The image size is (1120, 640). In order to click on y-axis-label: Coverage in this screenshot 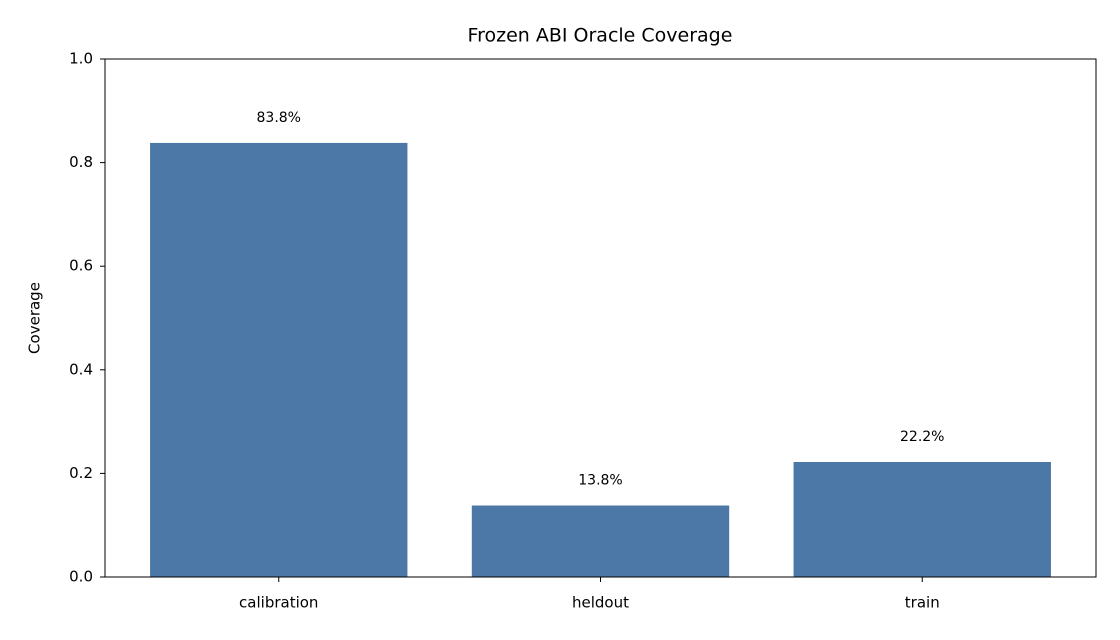, I will do `click(35, 318)`.